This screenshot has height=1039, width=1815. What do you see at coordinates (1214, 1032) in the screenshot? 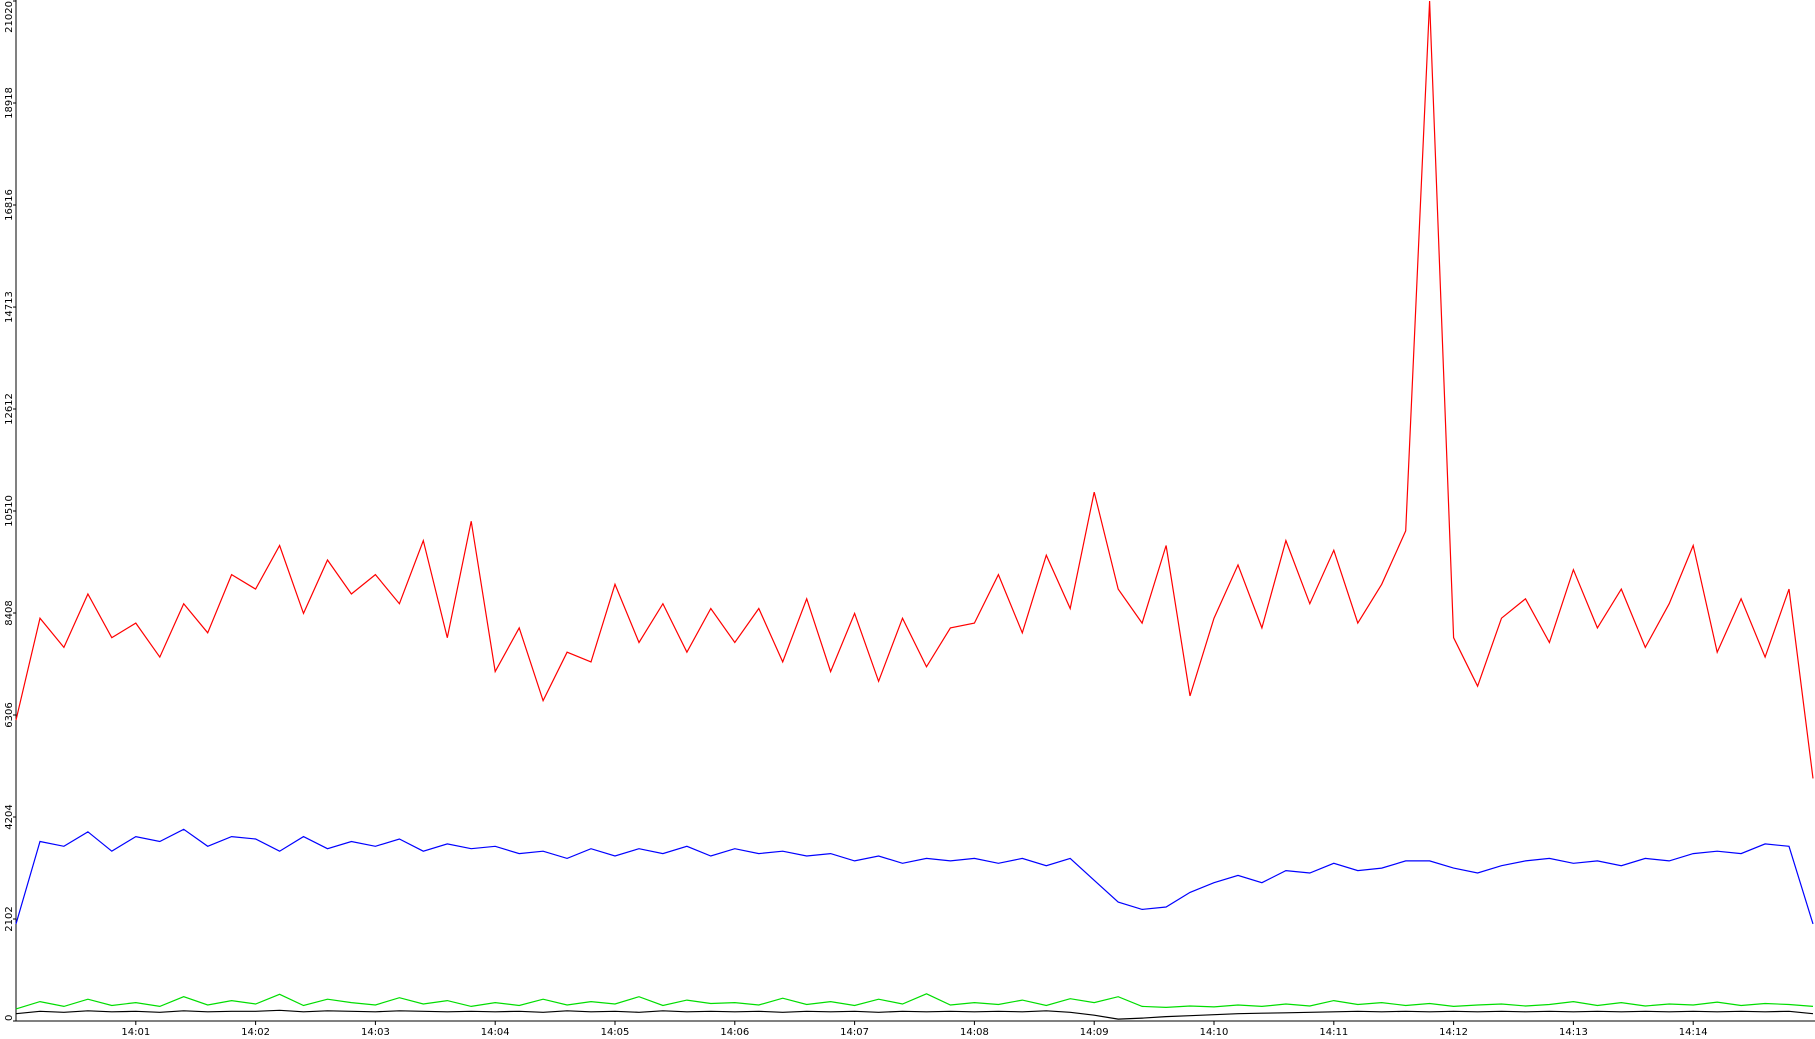
I see `x-tick-label: 14:10` at bounding box center [1214, 1032].